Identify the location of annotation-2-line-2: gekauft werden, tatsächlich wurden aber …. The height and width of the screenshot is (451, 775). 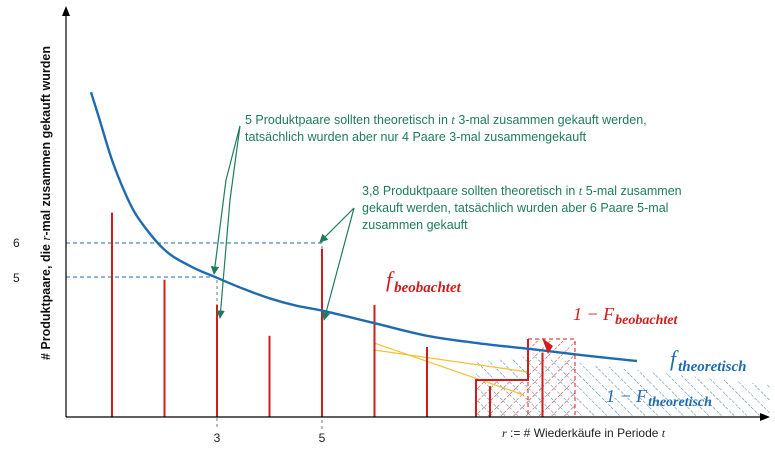
(515, 208).